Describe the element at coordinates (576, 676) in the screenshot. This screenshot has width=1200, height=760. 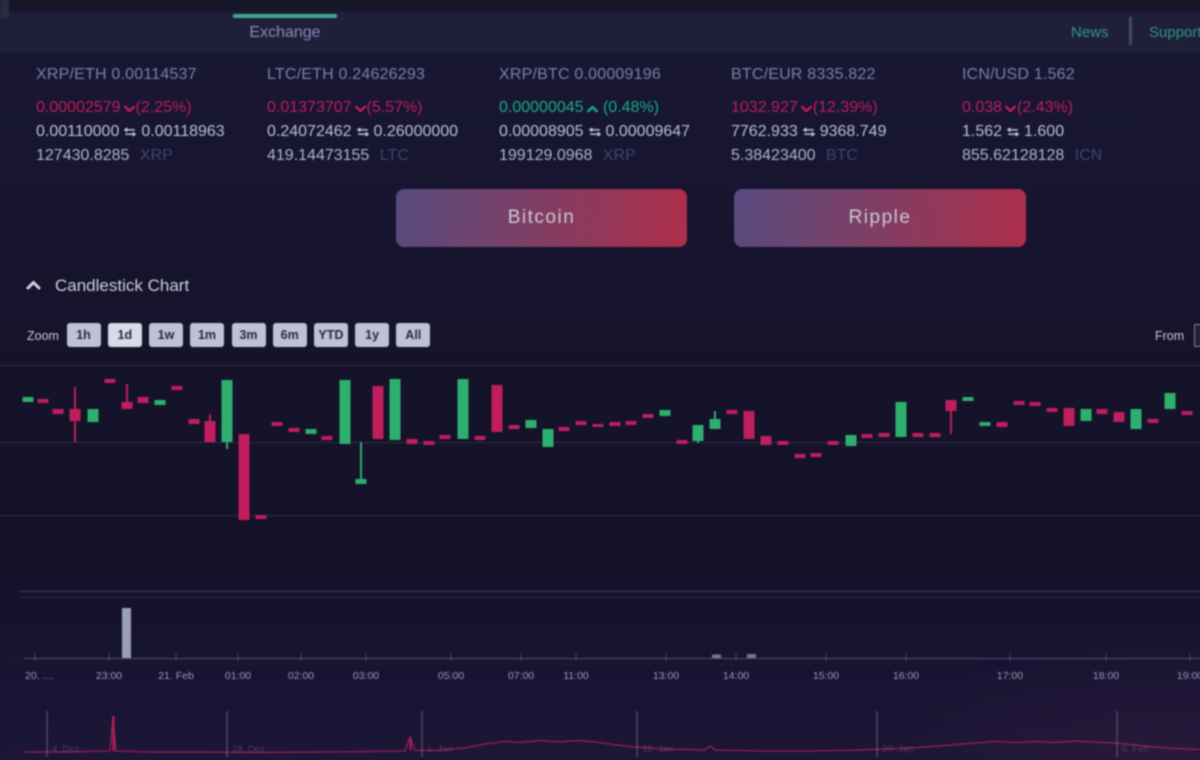
I see `svg-text: 11:00` at that location.